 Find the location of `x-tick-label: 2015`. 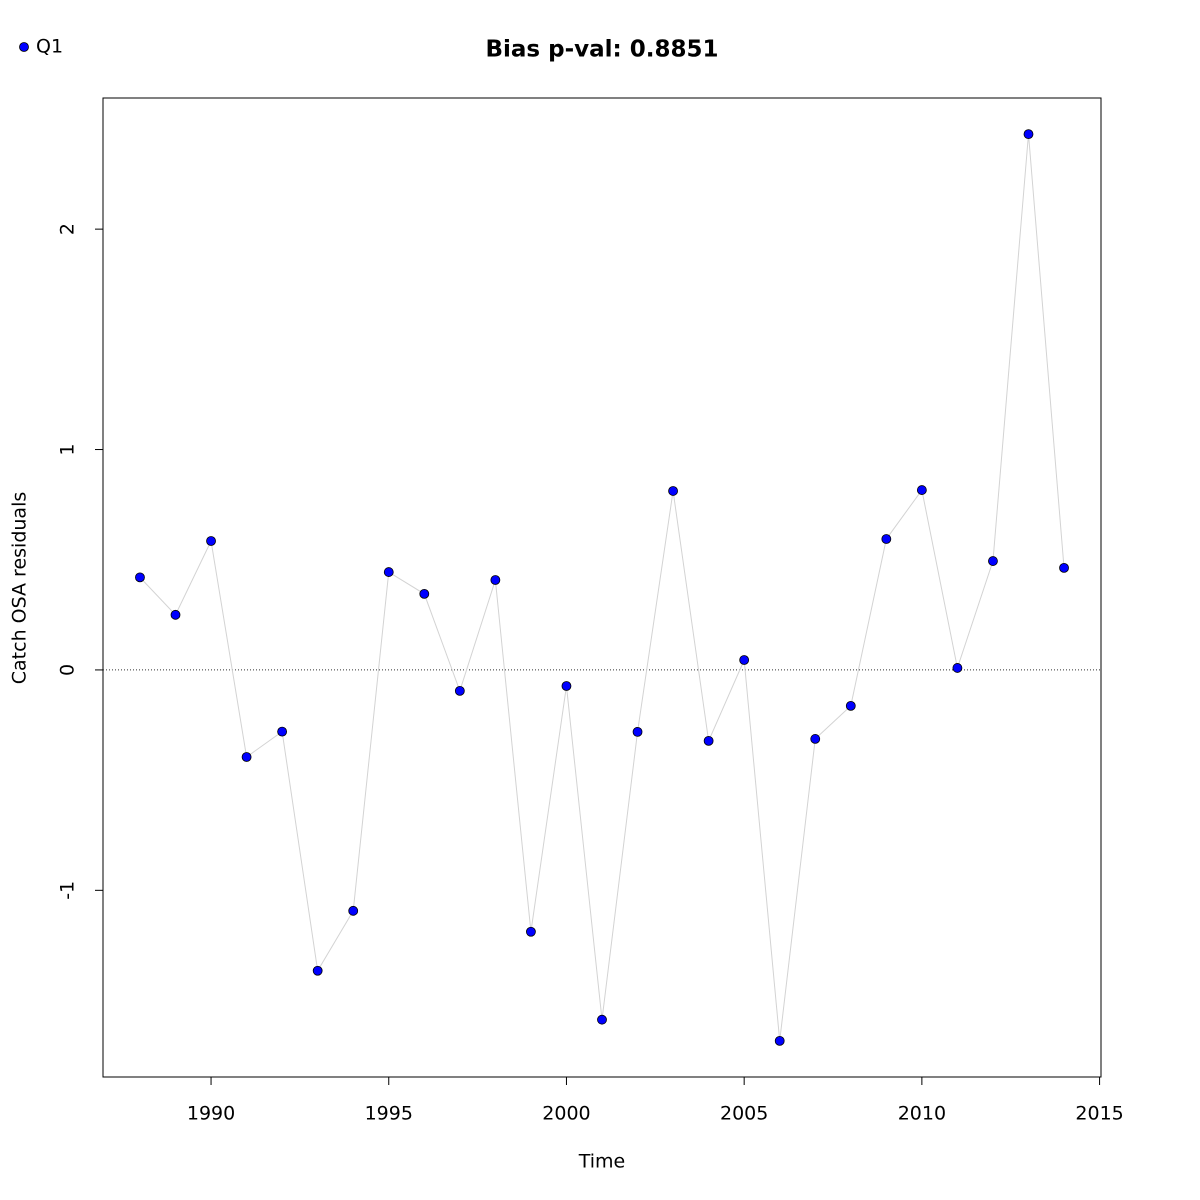

x-tick-label: 2015 is located at coordinates (1099, 1114).